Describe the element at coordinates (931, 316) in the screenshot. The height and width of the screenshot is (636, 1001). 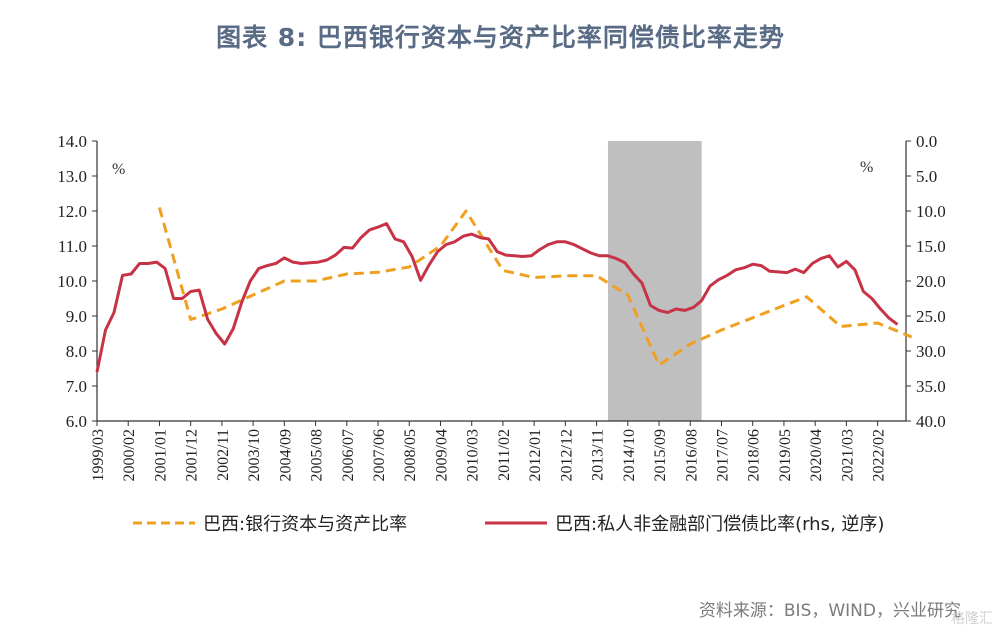
I see `right-tick-label: 25.0` at that location.